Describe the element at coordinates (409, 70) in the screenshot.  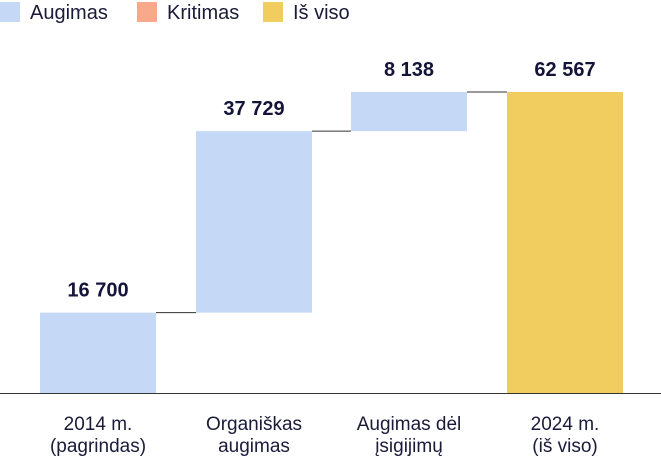
I see `value-label-2: 8 138` at that location.